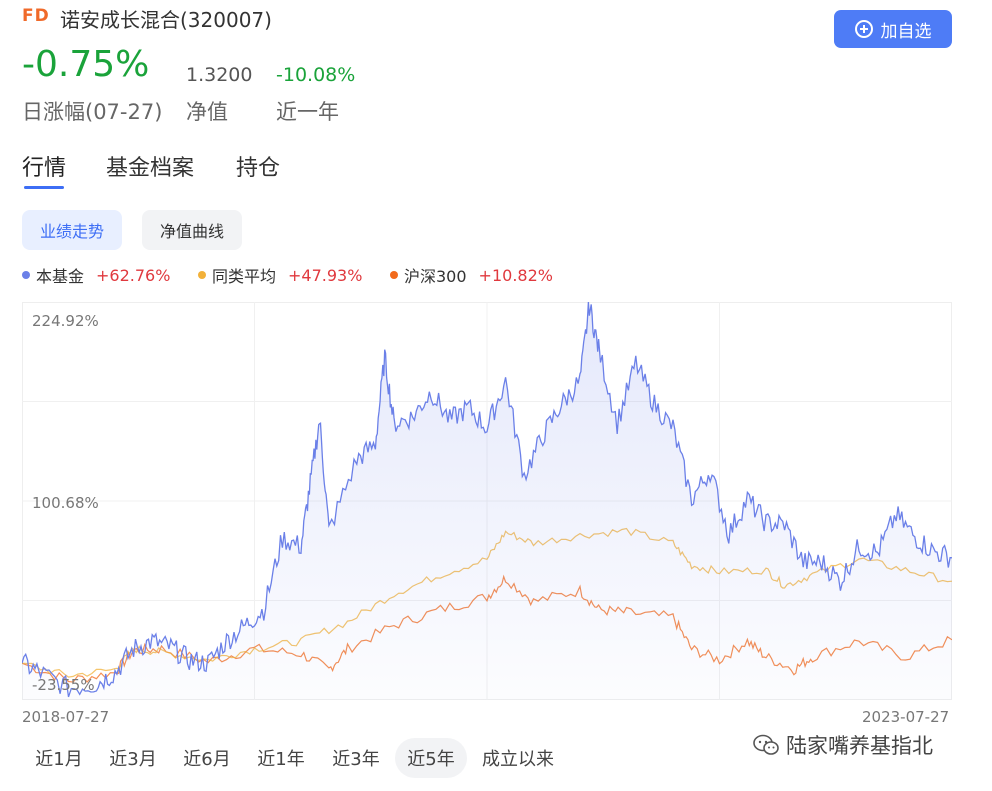 This screenshot has height=791, width=992. What do you see at coordinates (219, 75) in the screenshot?
I see `nav-value: 1.3200` at bounding box center [219, 75].